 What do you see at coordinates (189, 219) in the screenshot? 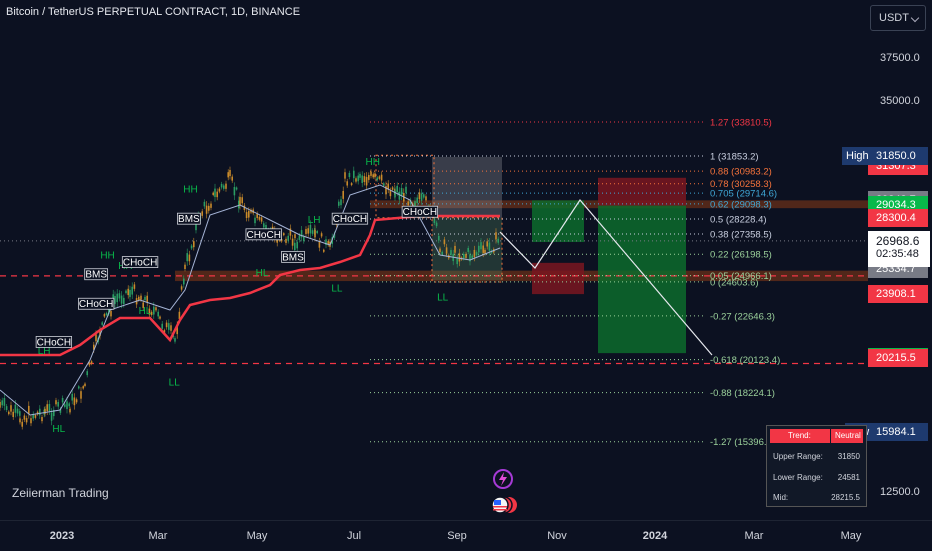
I see `structure-label: BMS` at bounding box center [189, 219].